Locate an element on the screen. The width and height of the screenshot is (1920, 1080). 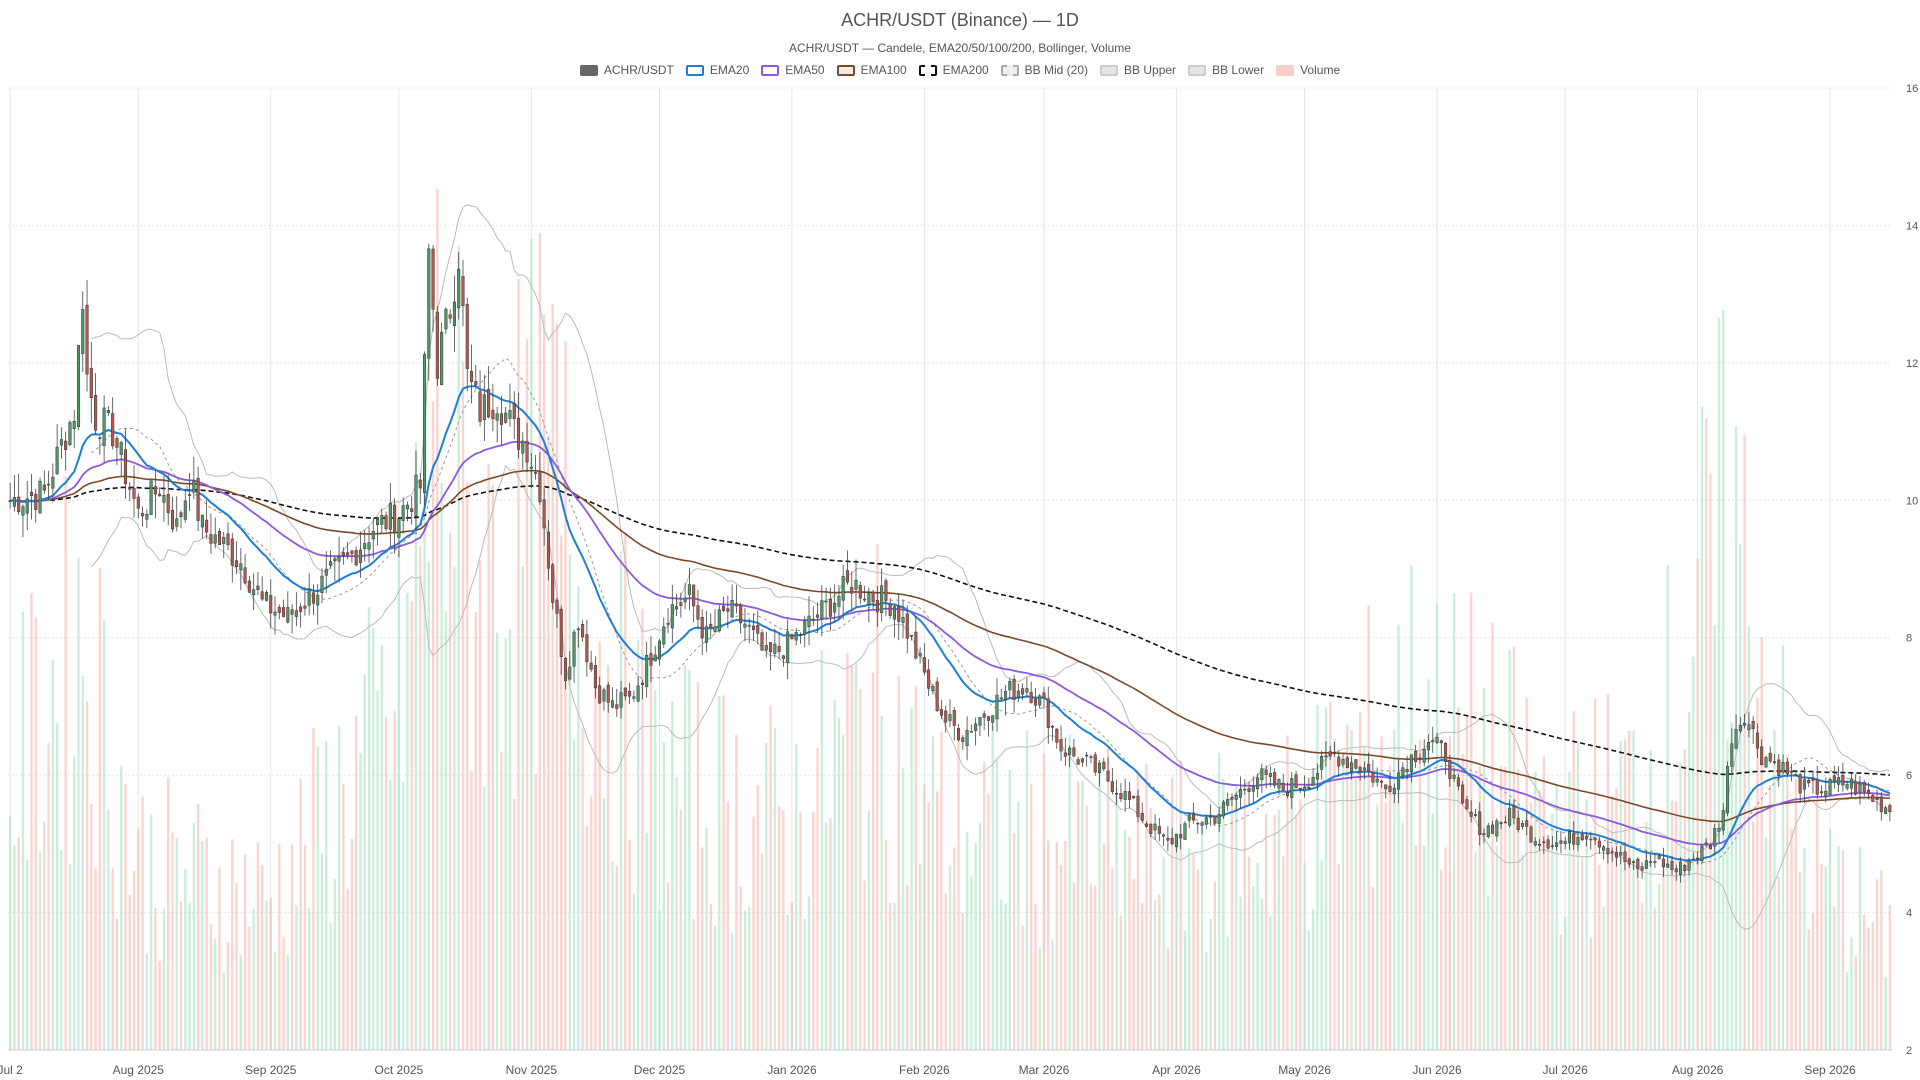
legend-item-bbup: BB Upper is located at coordinates (1138, 70).